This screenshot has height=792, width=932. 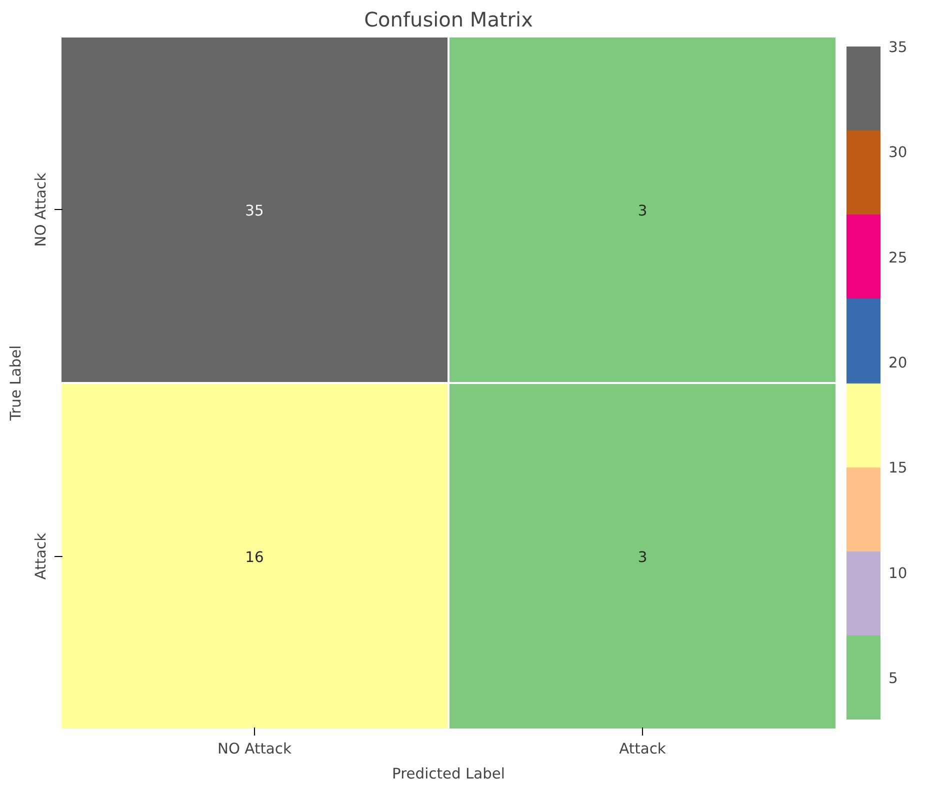 I want to click on data-label: 35, so click(x=254, y=211).